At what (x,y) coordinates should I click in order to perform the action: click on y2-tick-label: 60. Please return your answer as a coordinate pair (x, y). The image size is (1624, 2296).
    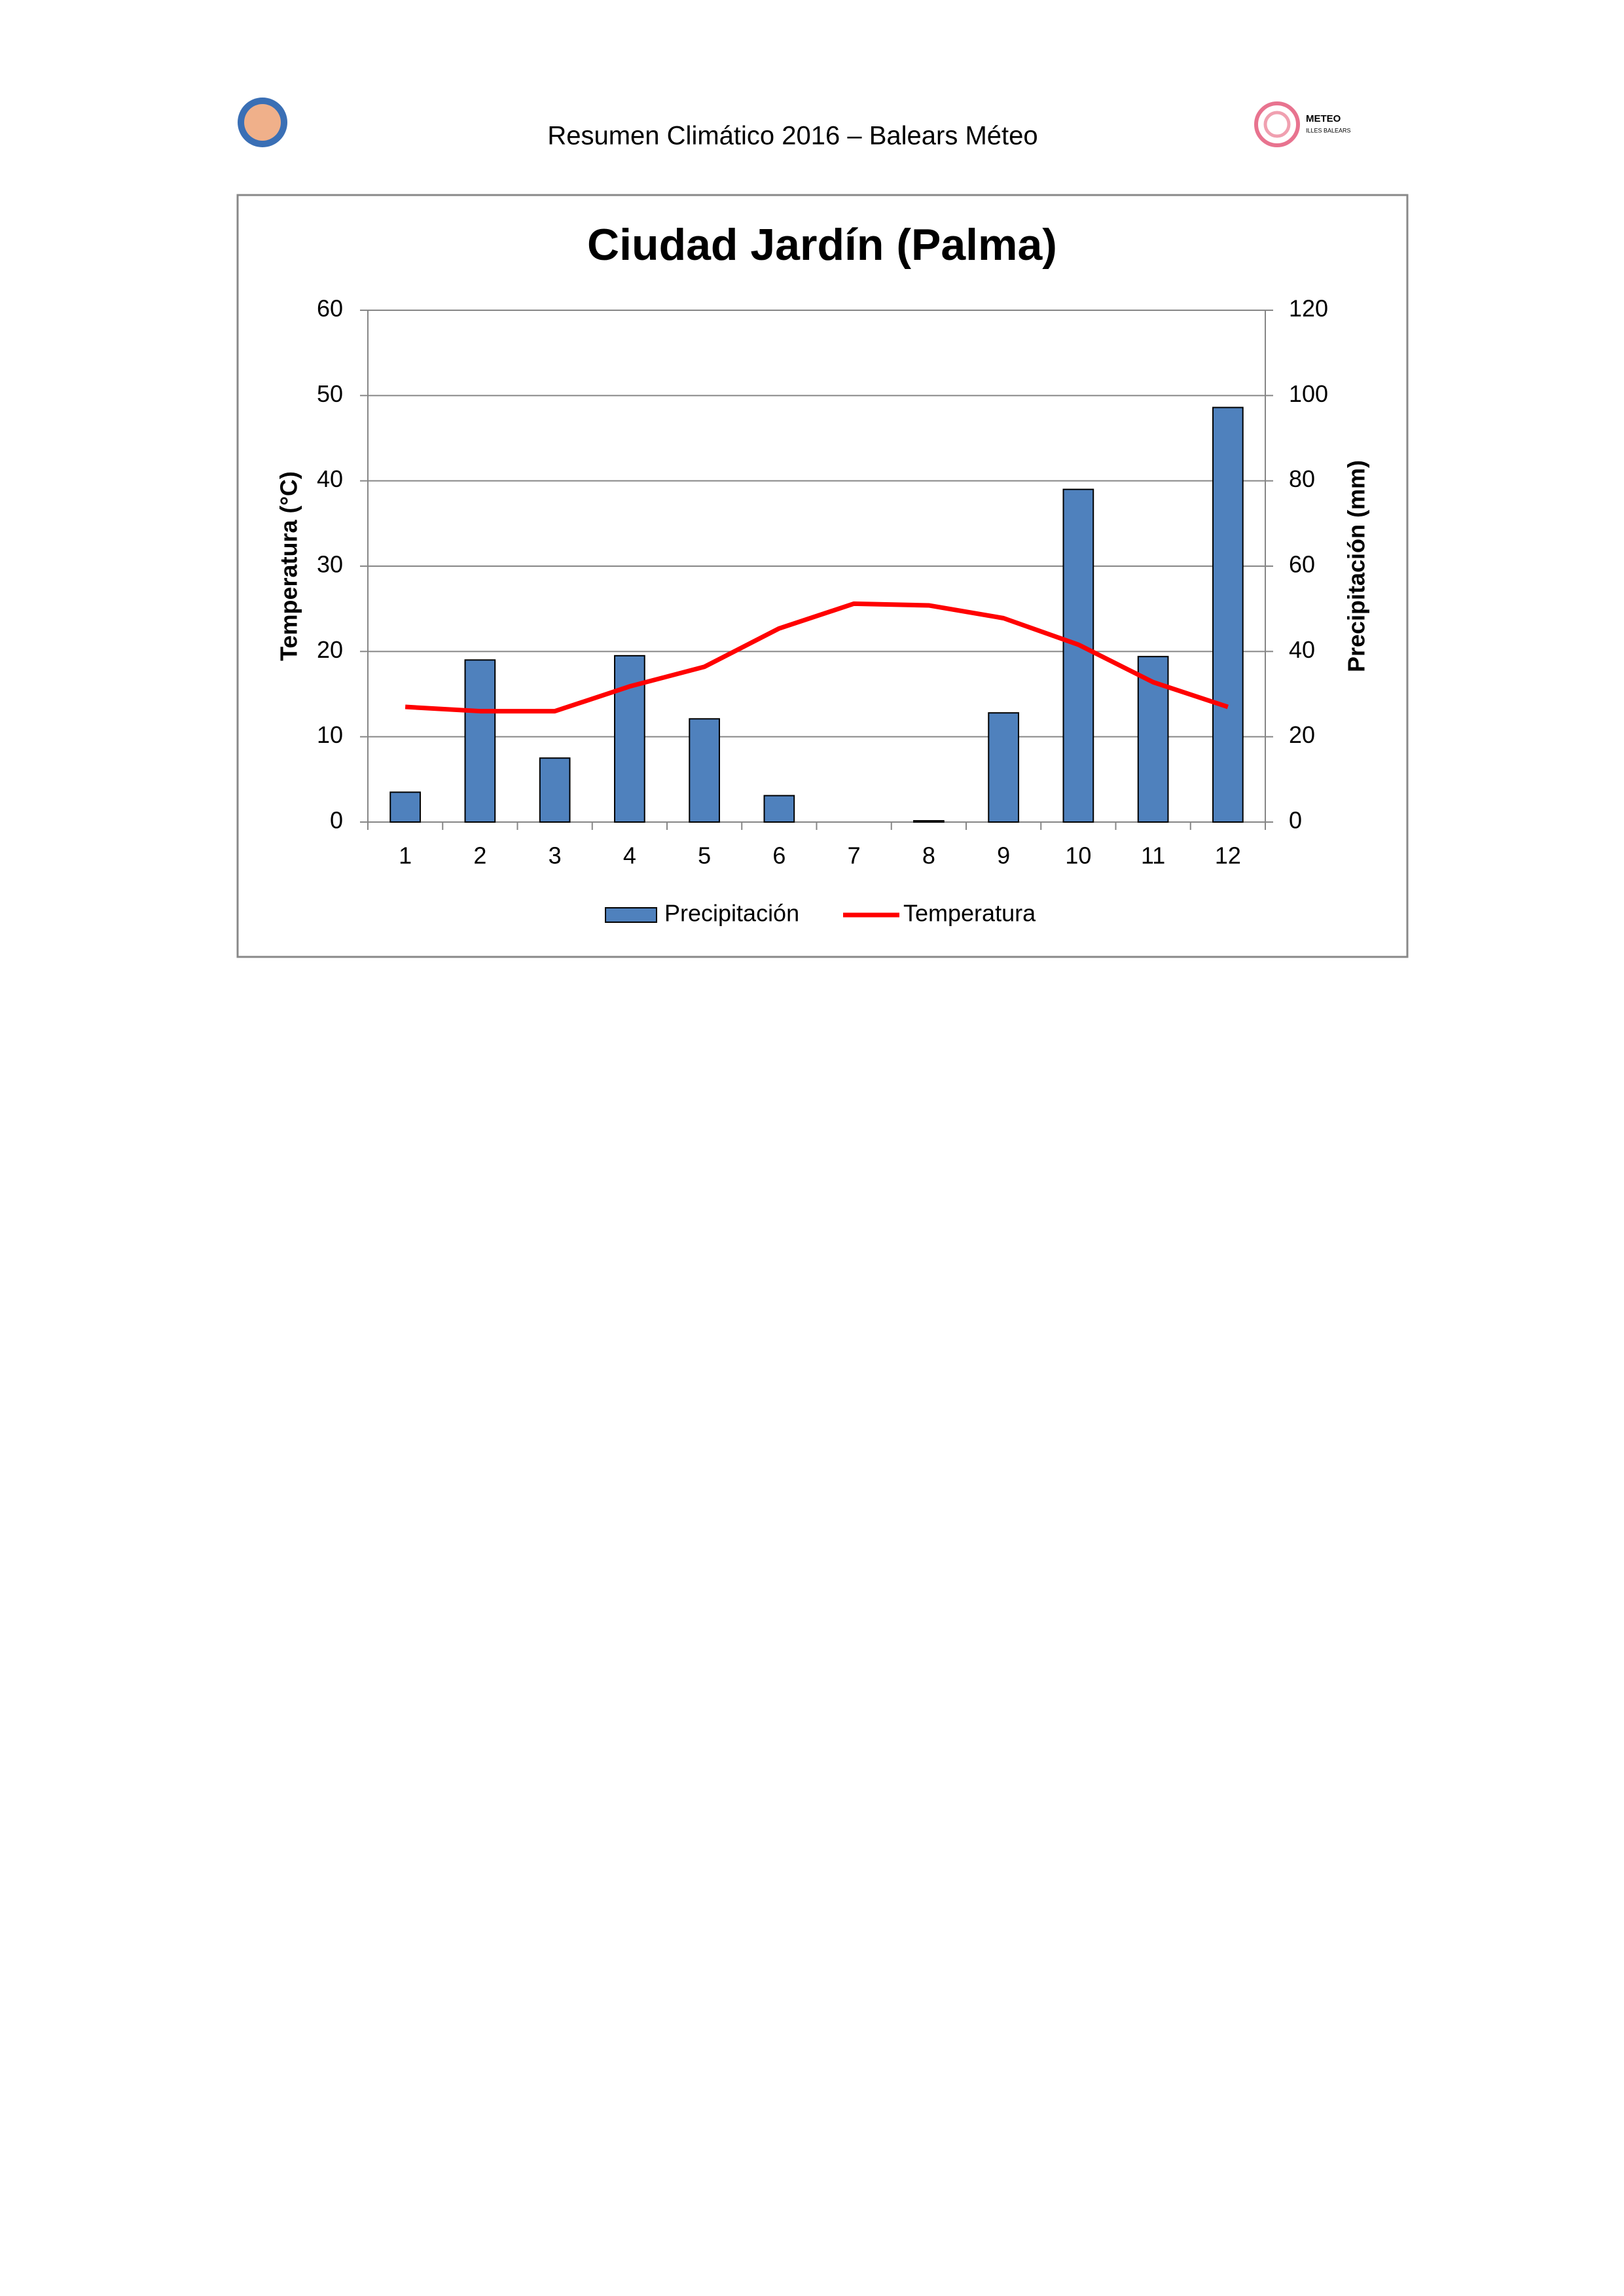
    Looking at the image, I should click on (1302, 564).